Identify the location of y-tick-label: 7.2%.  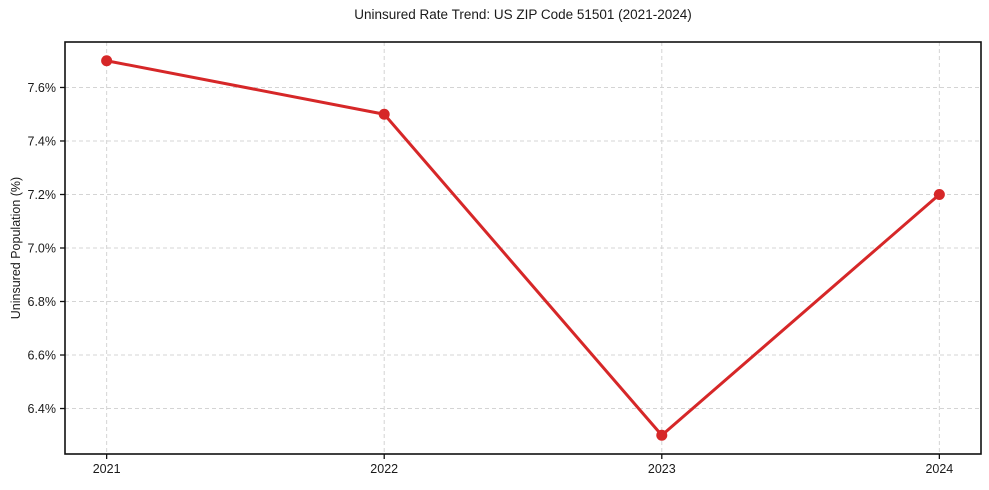
(42, 195).